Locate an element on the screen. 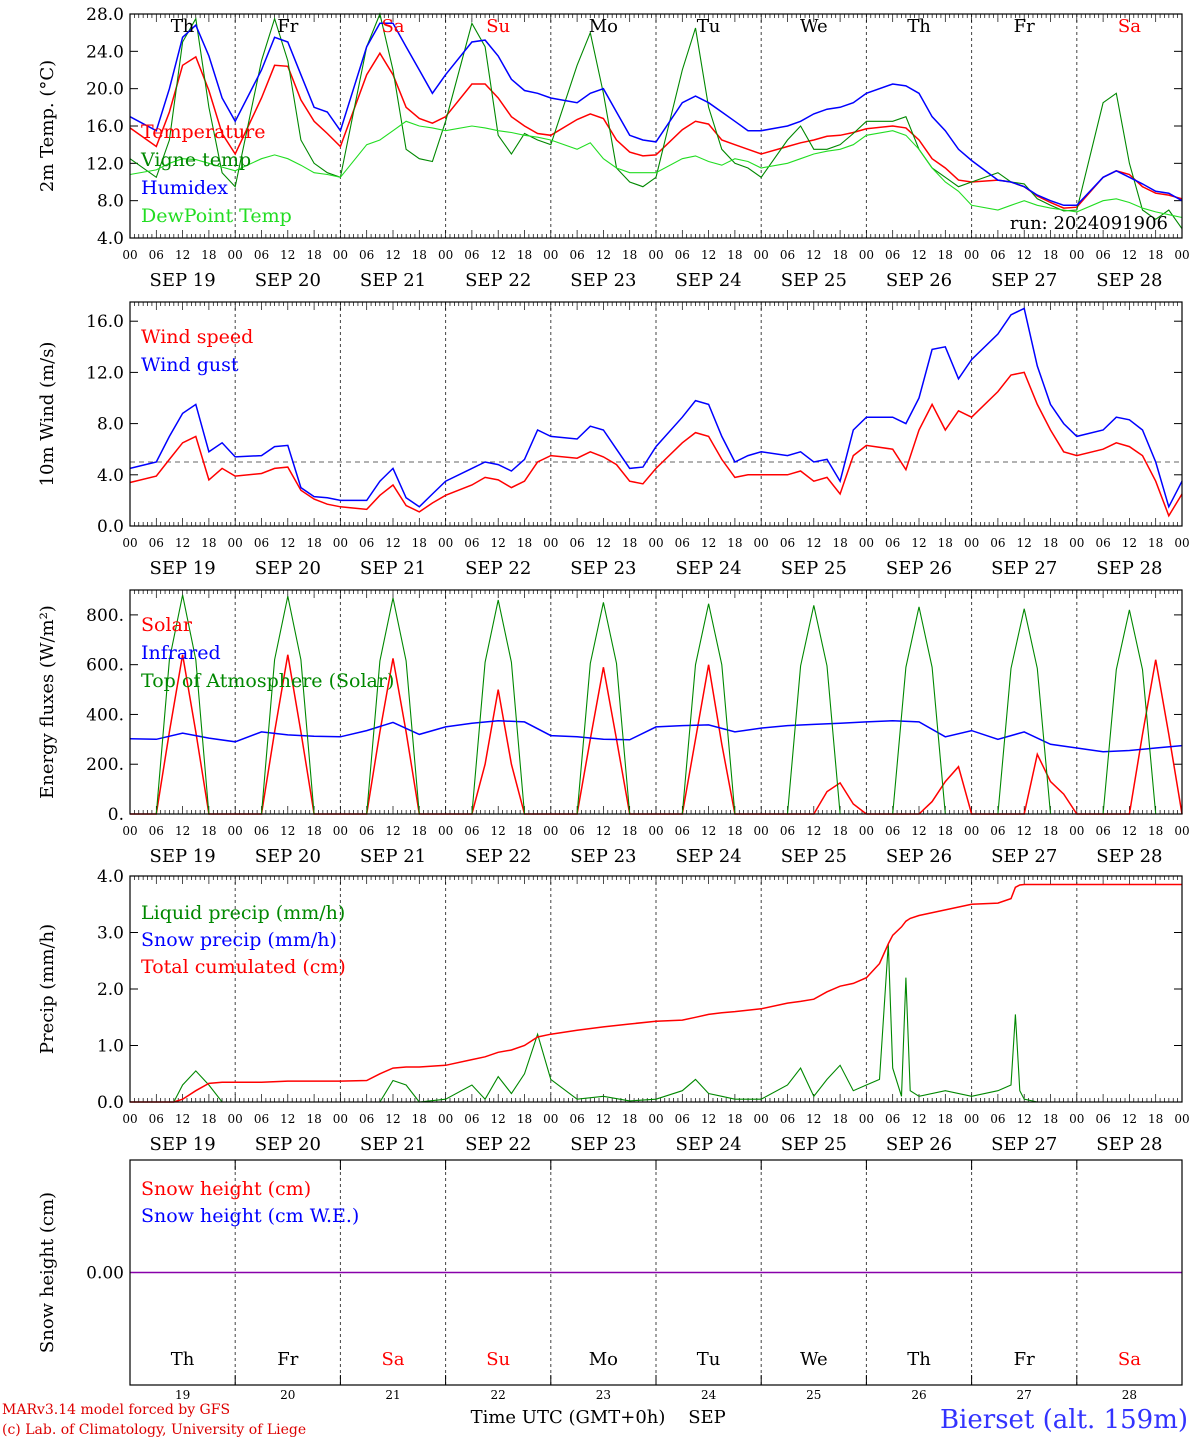 This screenshot has width=1194, height=1440. model-credit: MARv3.14 model forced by GFS is located at coordinates (116, 1410).